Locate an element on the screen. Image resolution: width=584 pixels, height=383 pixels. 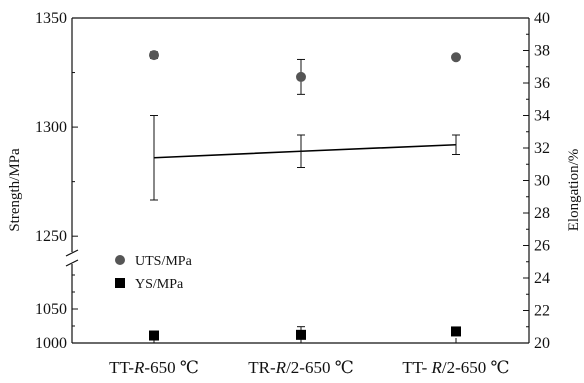
y-right-tick-label: 38 is located at coordinates (542, 51).